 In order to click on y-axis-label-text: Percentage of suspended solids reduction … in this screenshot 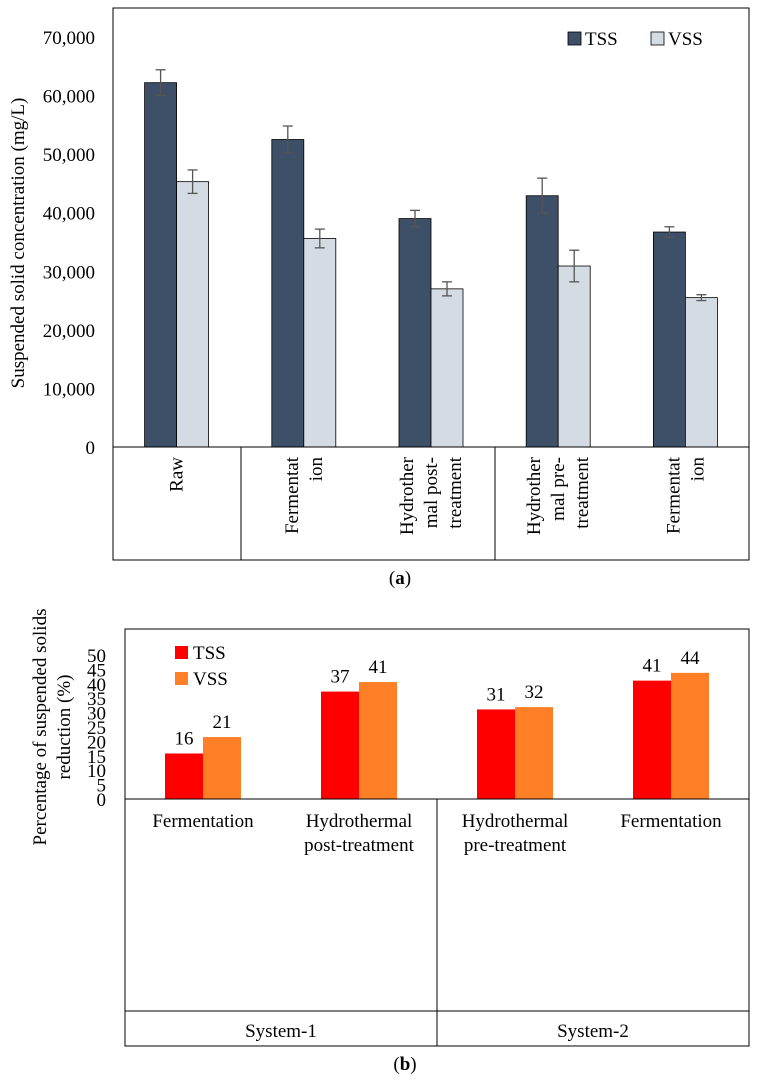, I will do `click(52, 727)`.